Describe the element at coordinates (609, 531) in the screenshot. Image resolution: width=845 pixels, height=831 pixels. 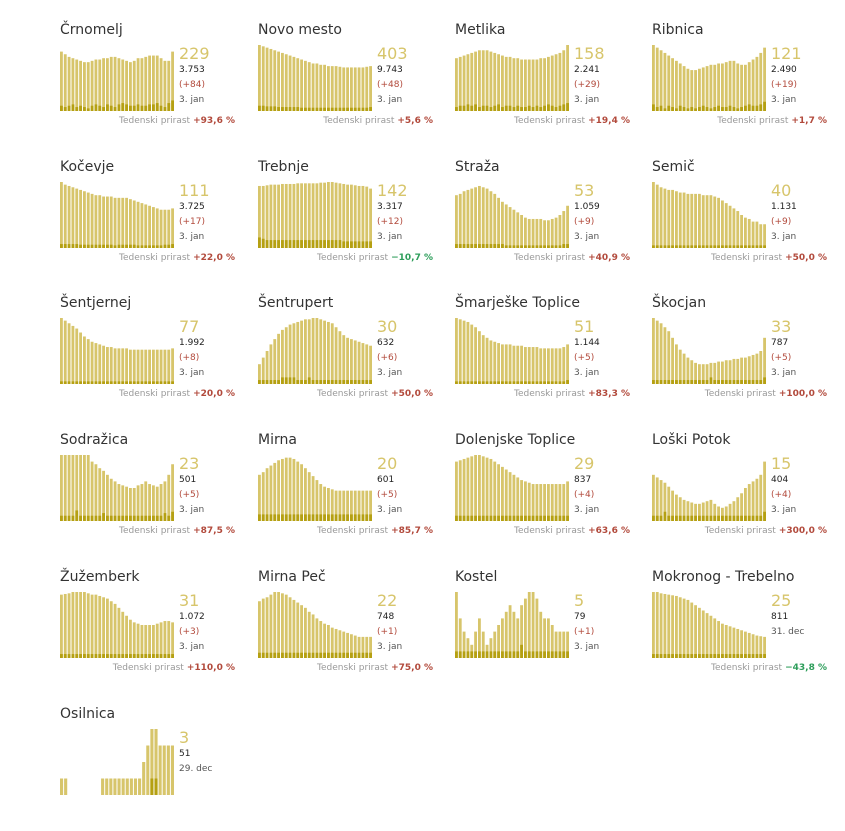
I see `weekly-growth-value: +63,6 %` at that location.